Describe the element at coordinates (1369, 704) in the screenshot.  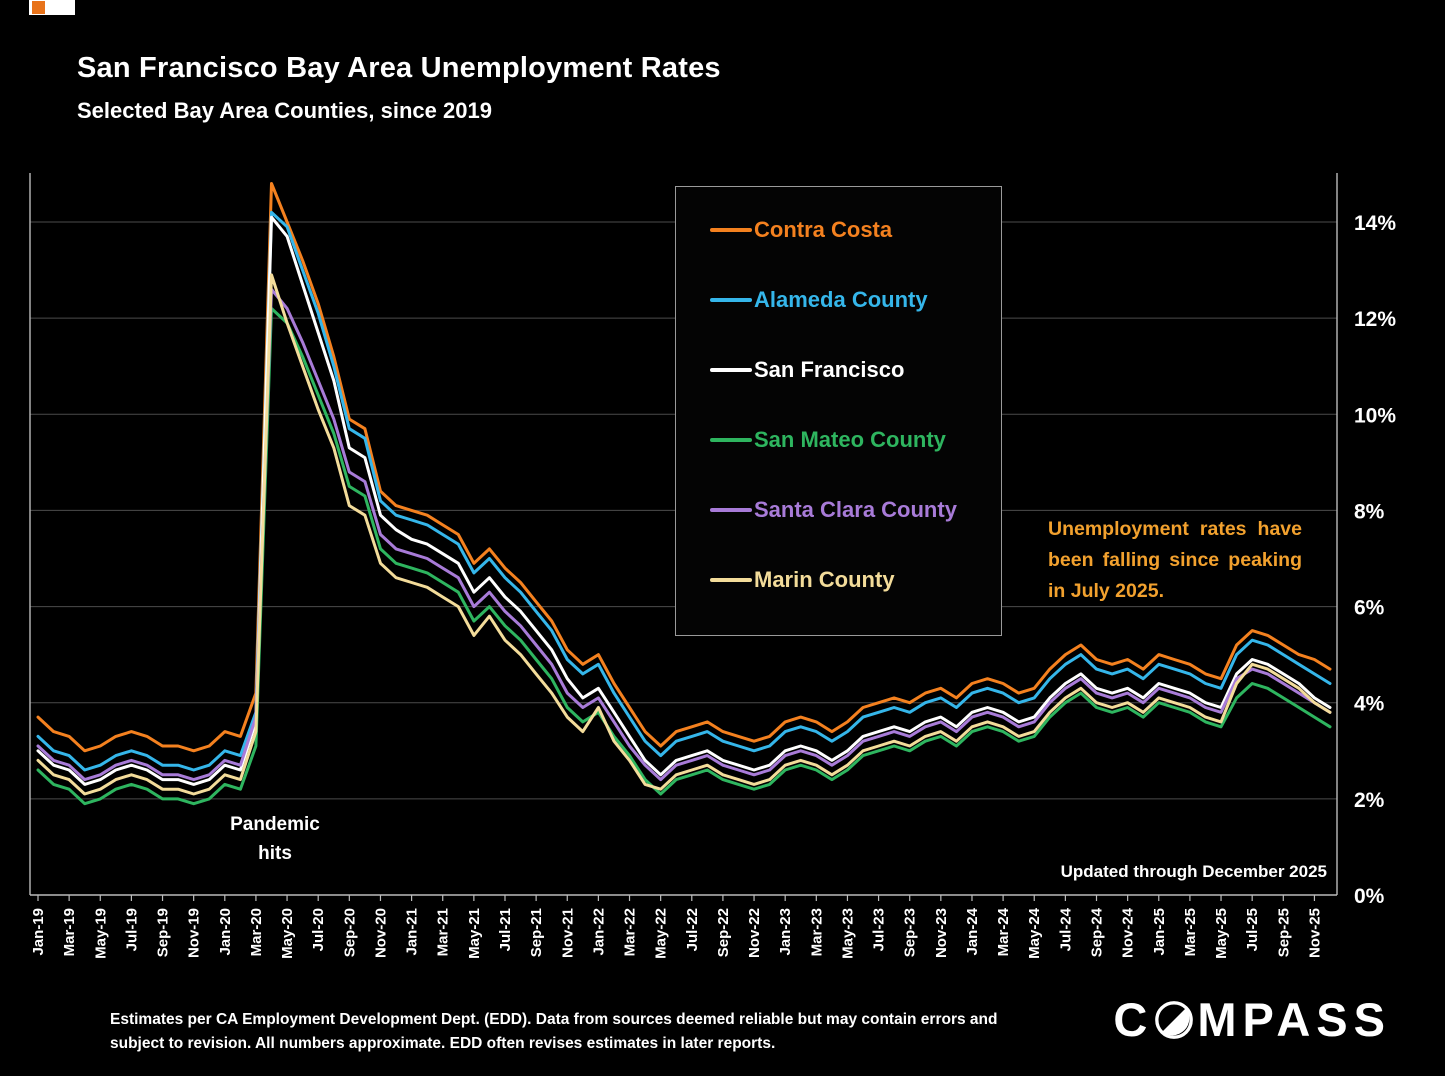
I see `y-axis-tick-label: 4%` at that location.